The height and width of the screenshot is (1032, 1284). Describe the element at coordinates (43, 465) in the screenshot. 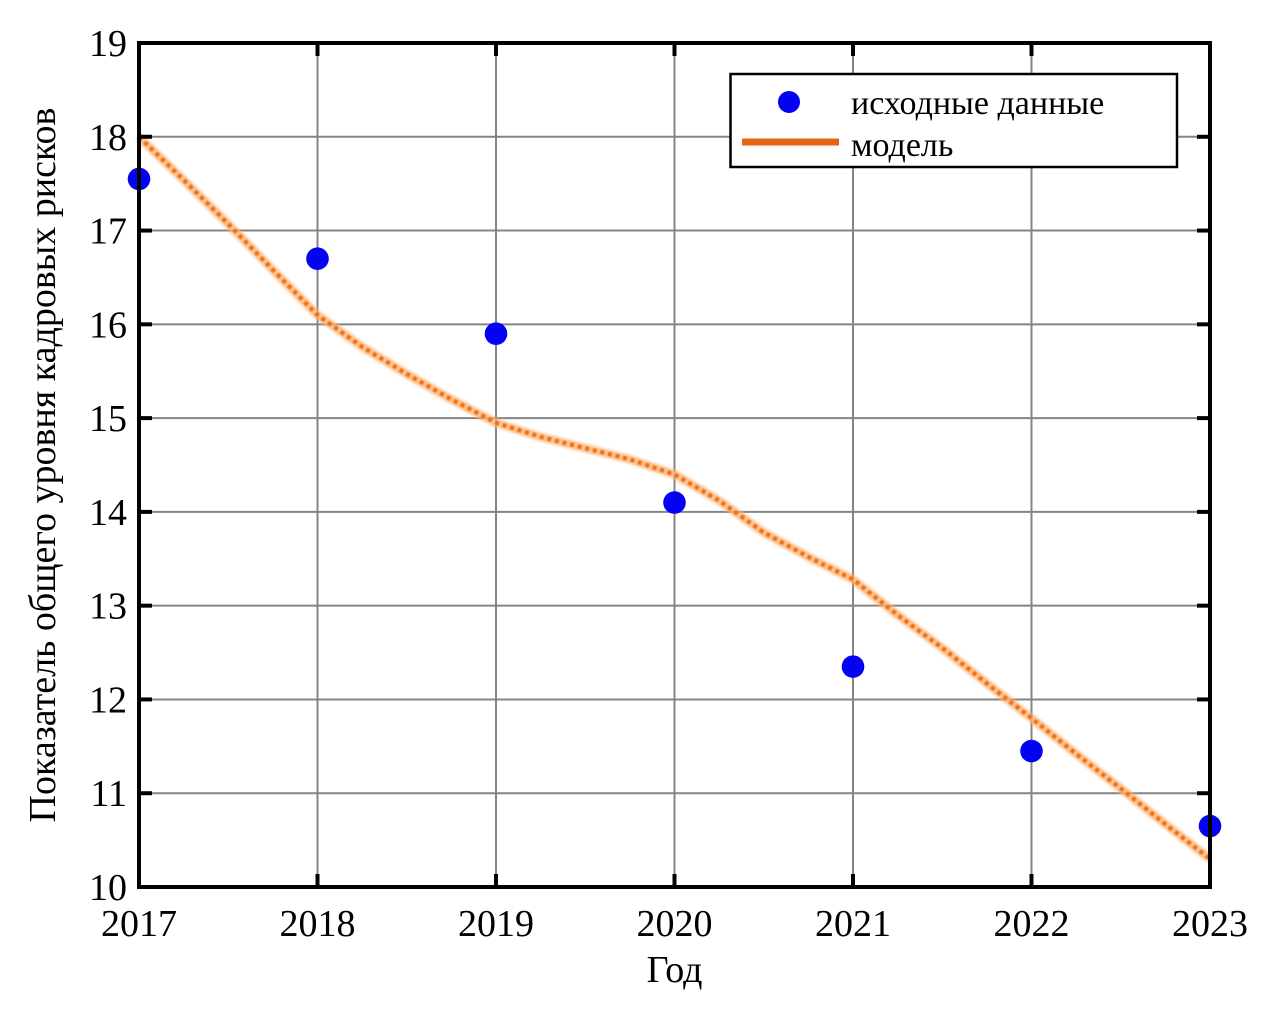

I see `y-axis-label: Показатель общего уровня кадровых рисков` at that location.